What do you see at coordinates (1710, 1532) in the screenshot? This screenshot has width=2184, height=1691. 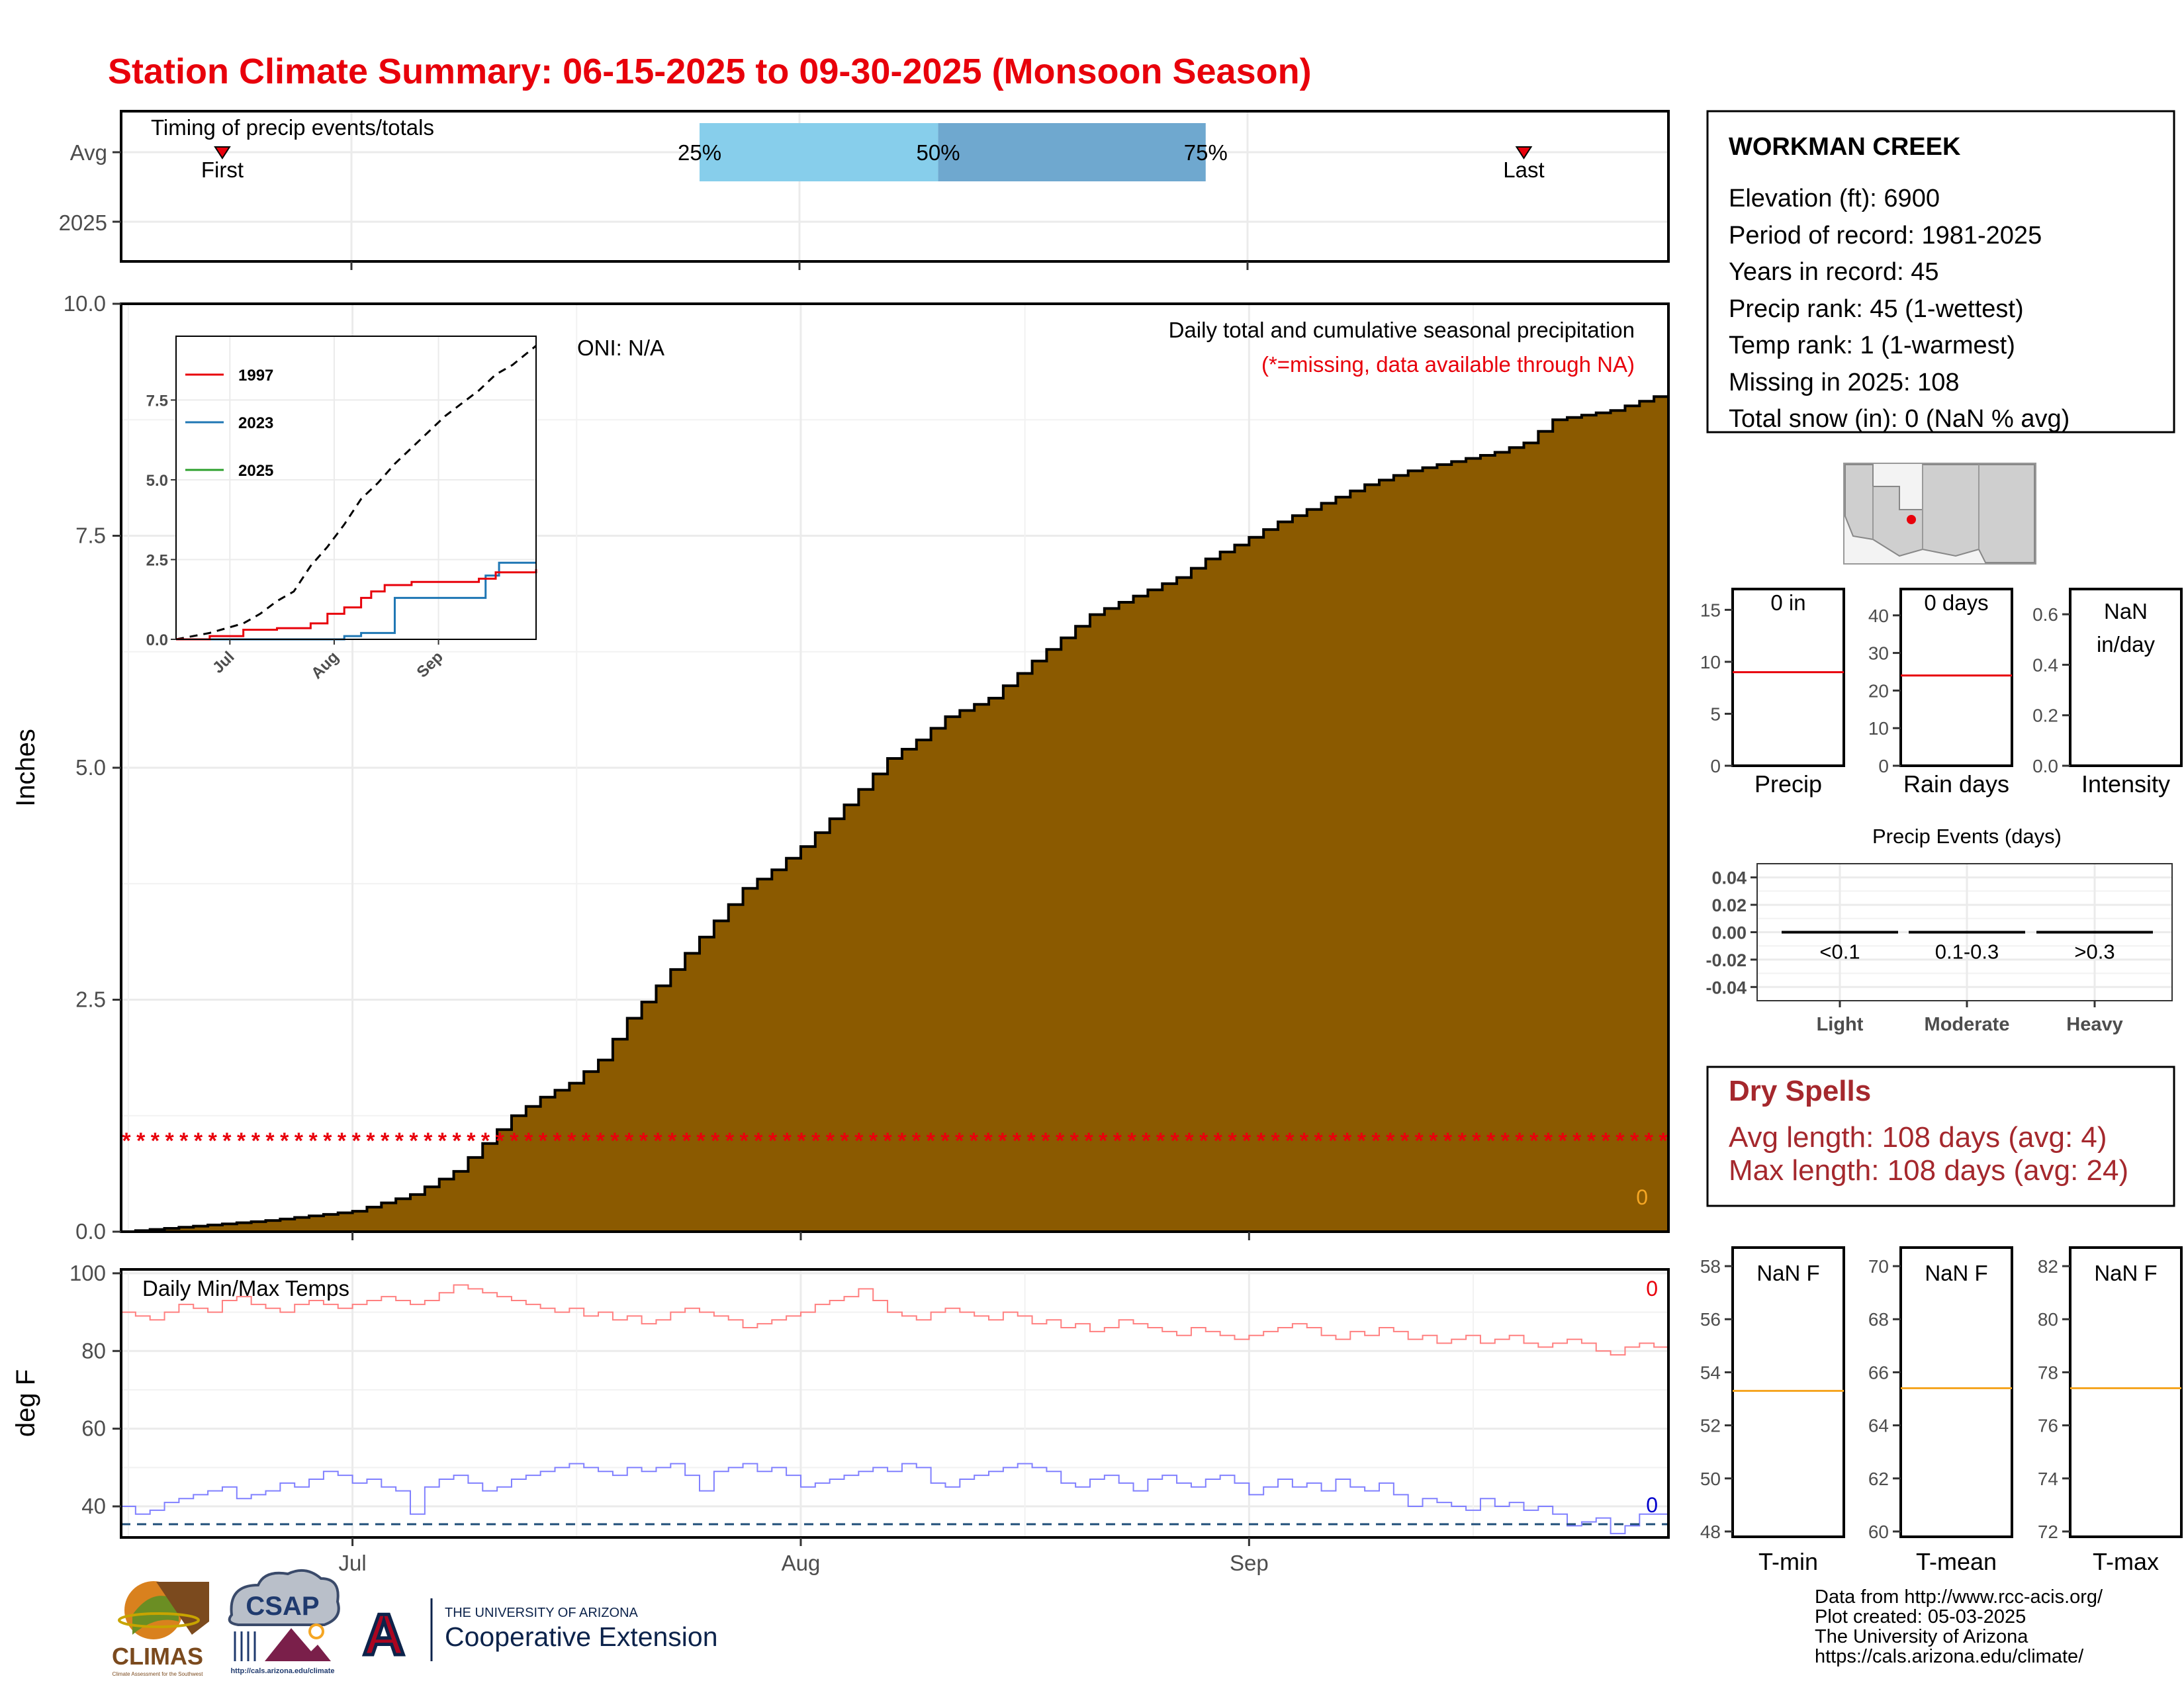 I see `temp-box-y-tick: 48` at bounding box center [1710, 1532].